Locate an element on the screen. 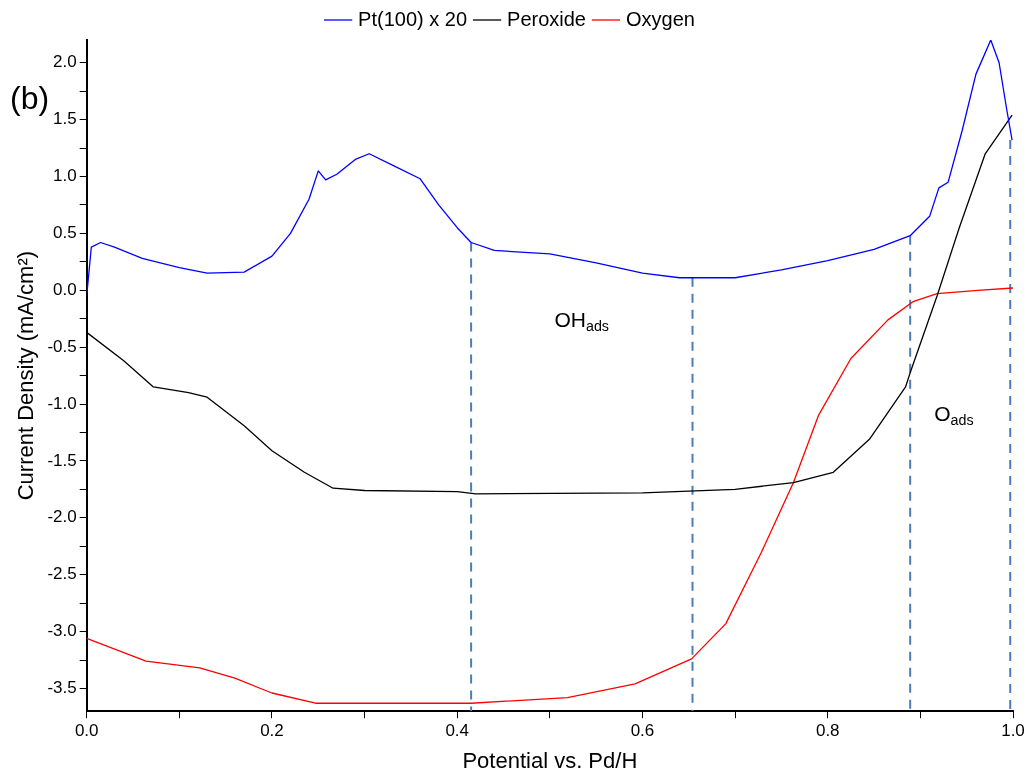 The height and width of the screenshot is (784, 1033). x-tick-label: 0.8 is located at coordinates (827, 731).